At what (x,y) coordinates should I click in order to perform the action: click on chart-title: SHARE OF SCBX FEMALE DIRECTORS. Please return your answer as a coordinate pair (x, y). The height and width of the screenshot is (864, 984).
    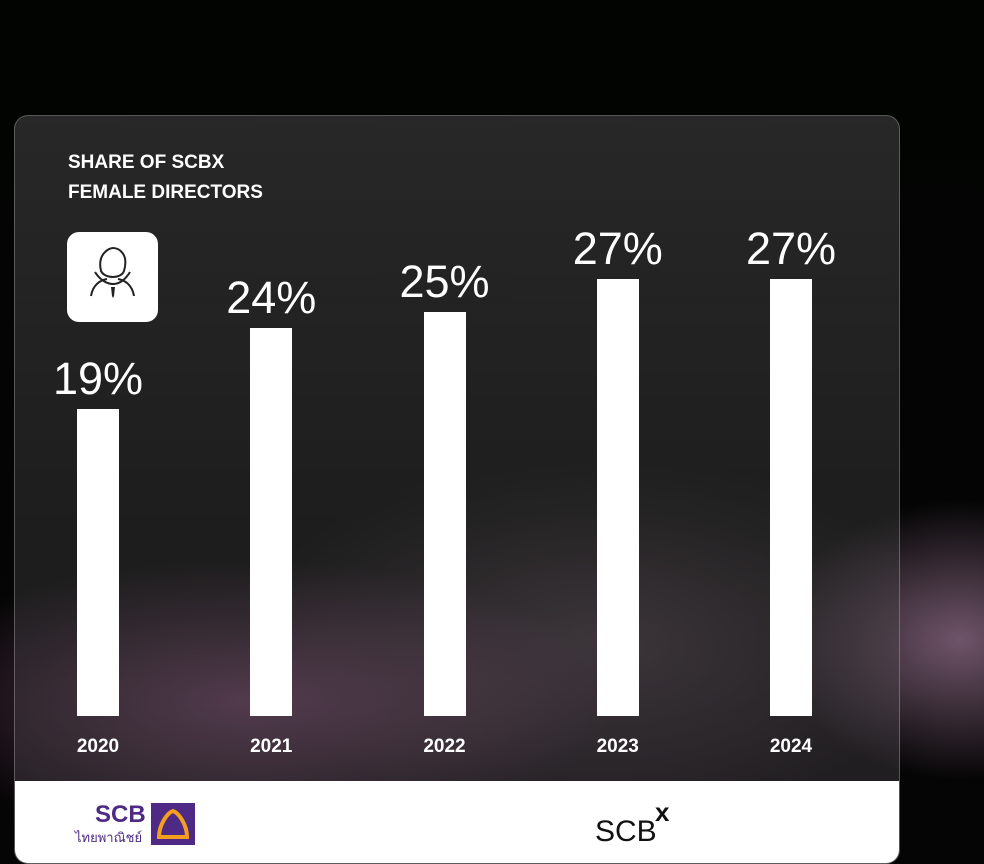
    Looking at the image, I should click on (165, 177).